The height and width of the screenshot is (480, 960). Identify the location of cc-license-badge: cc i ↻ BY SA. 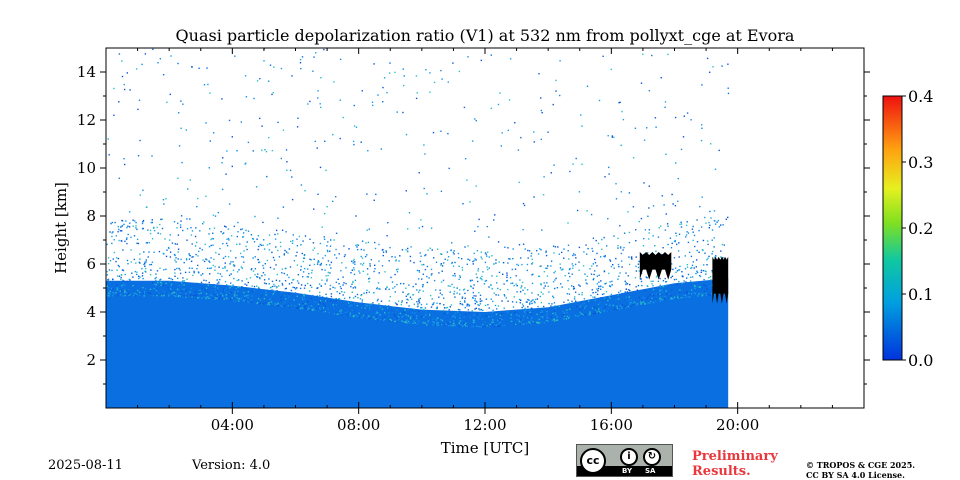
(624, 460).